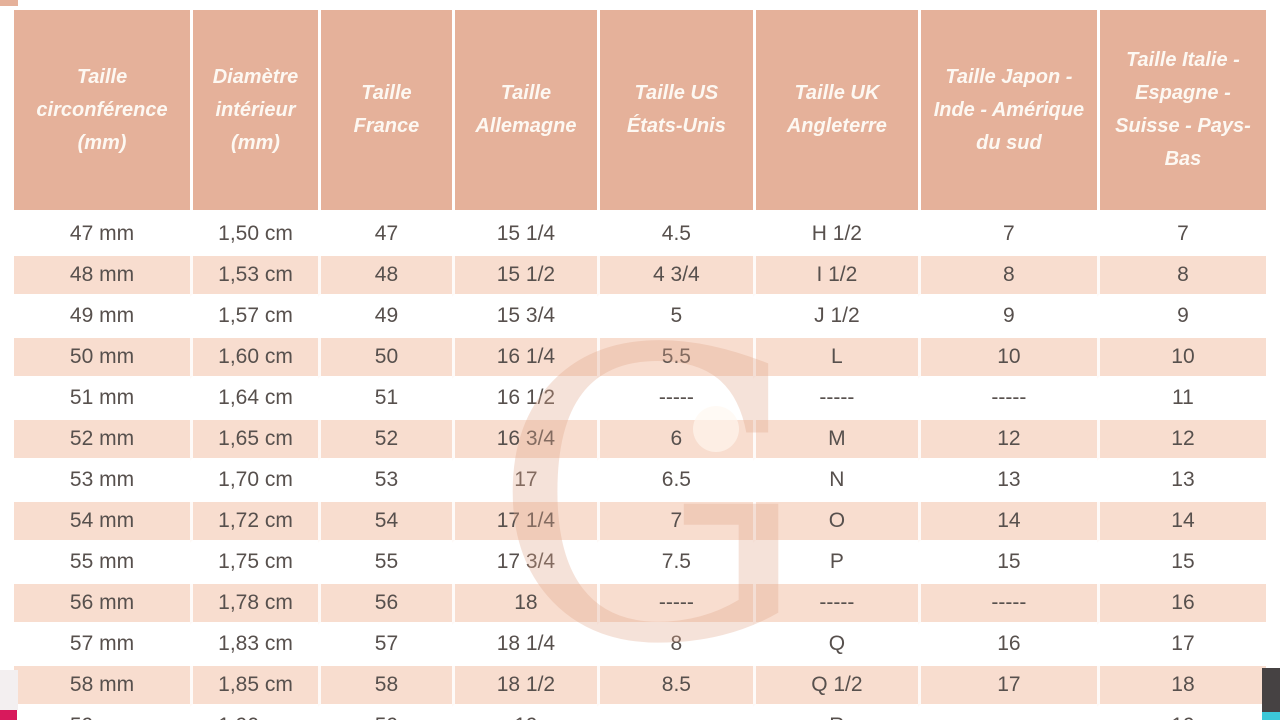  I want to click on table-cell: 51, so click(384, 399).